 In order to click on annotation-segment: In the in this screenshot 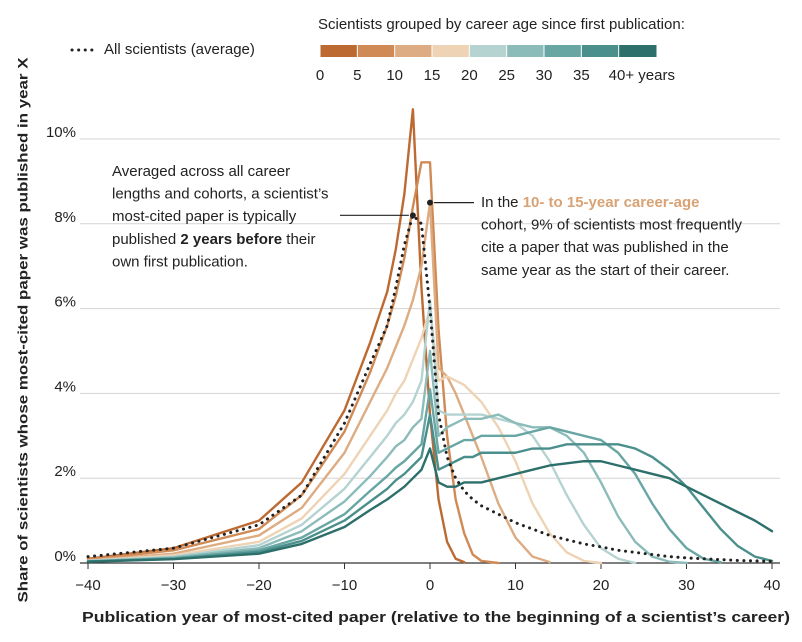, I will do `click(502, 202)`.